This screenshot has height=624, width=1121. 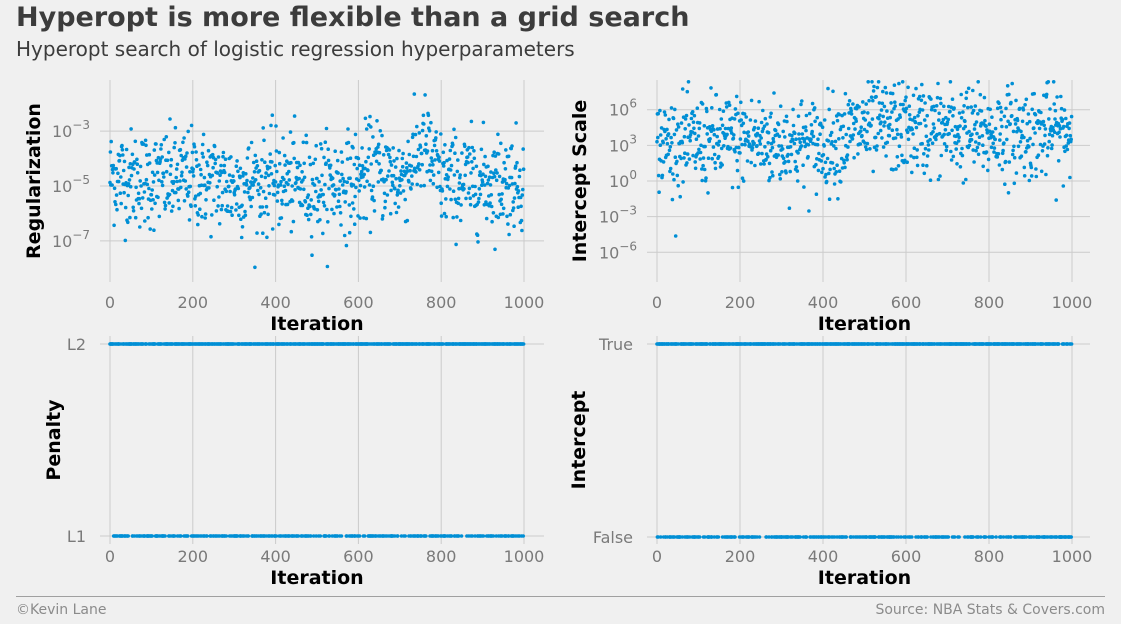 What do you see at coordinates (615, 344) in the screenshot?
I see `y-tick-label: True` at bounding box center [615, 344].